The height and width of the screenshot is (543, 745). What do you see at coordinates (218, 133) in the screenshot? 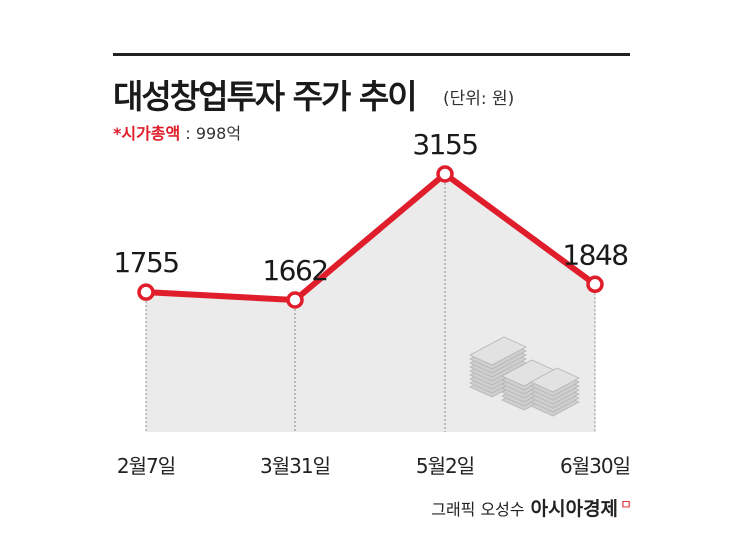
I see `market-cap-value: 998억` at bounding box center [218, 133].